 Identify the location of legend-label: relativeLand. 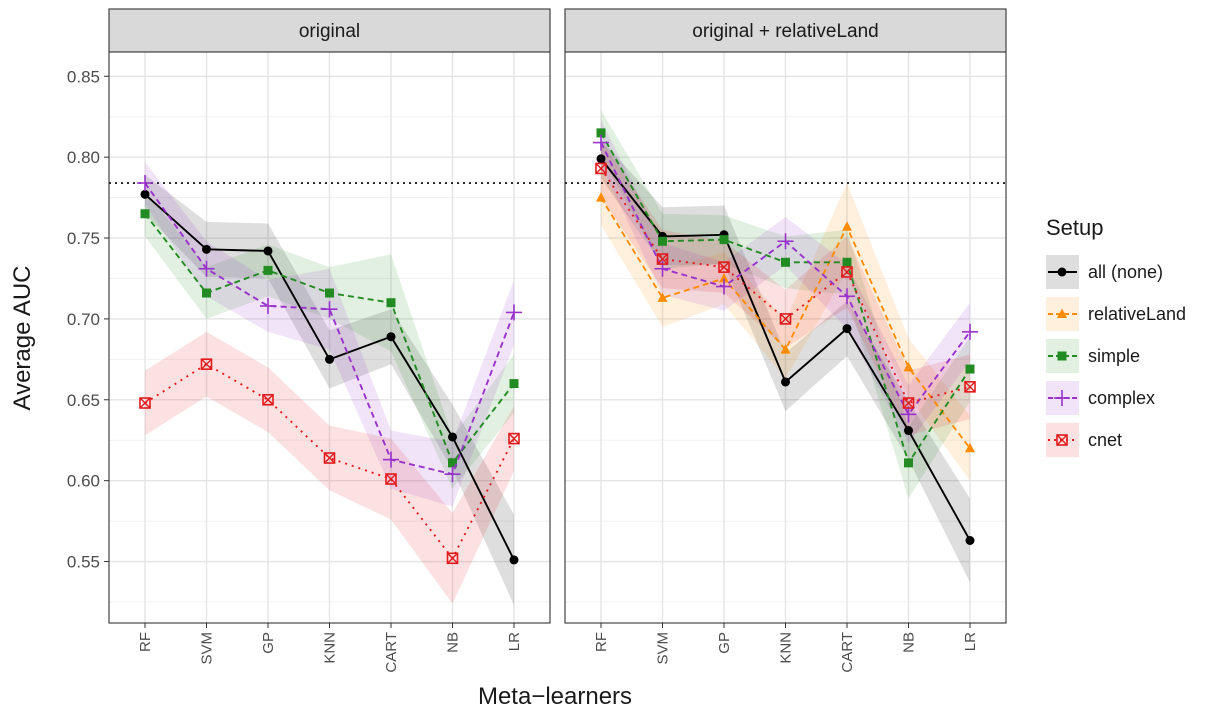
(1137, 314).